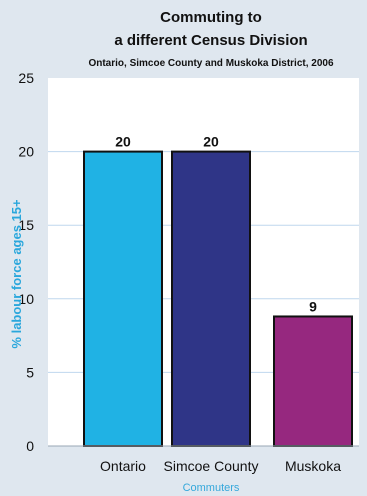 This screenshot has width=367, height=496. Describe the element at coordinates (123, 466) in the screenshot. I see `x-tick-label: Ontario` at that location.